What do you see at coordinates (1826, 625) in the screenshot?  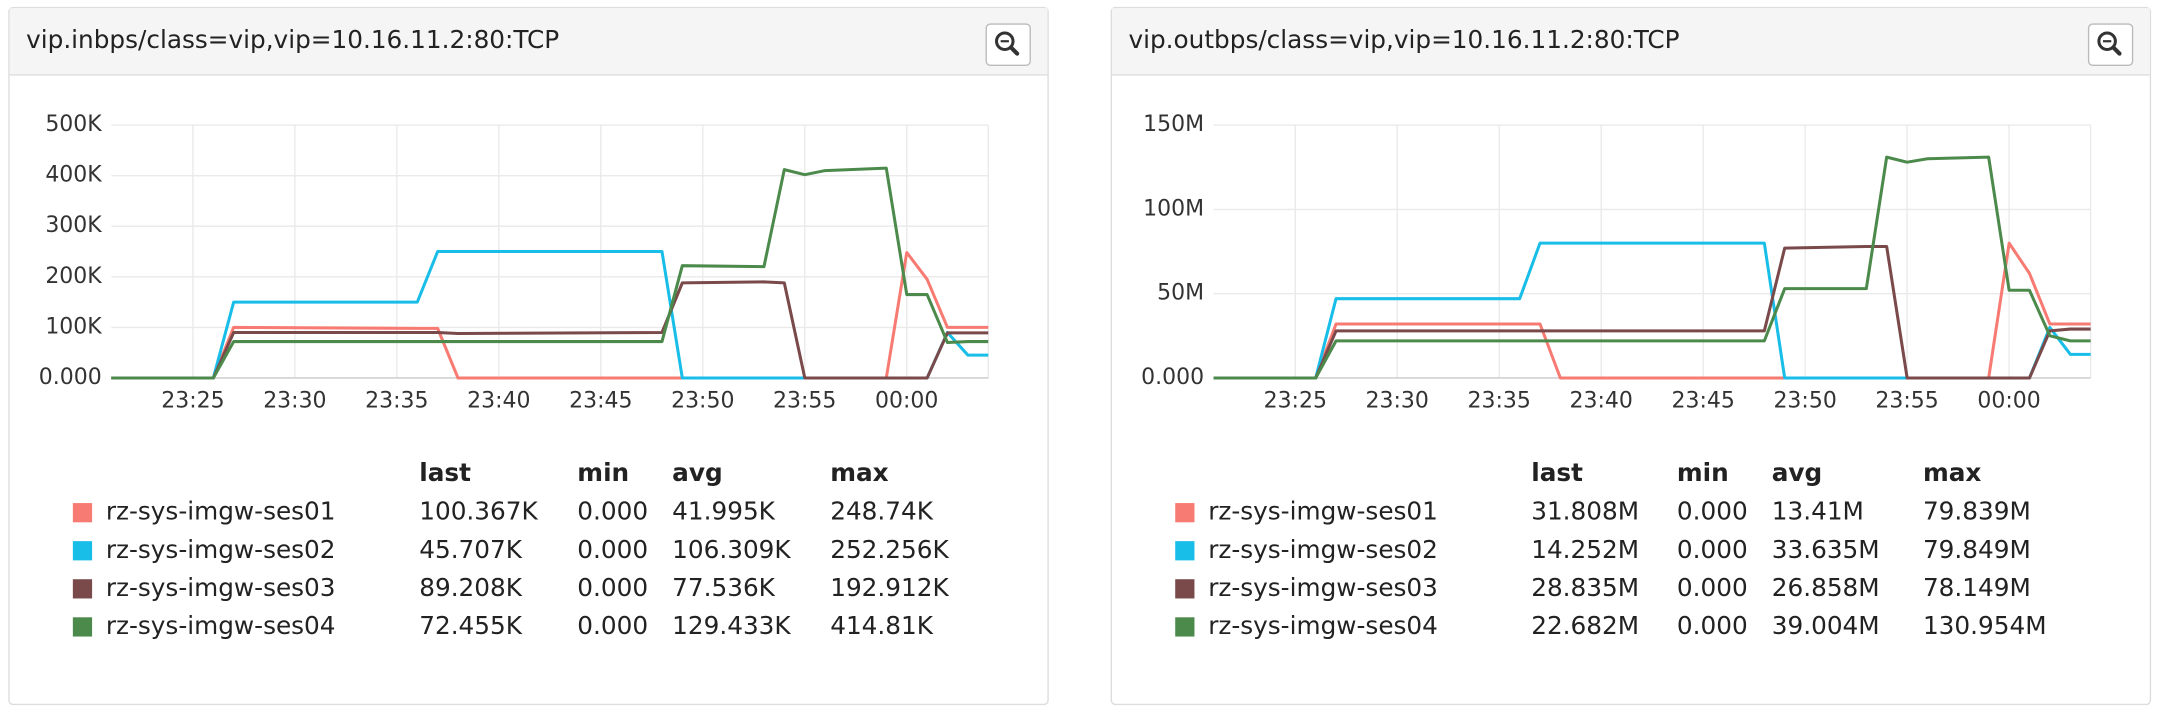 I see `table-cell: 39.004M` at bounding box center [1826, 625].